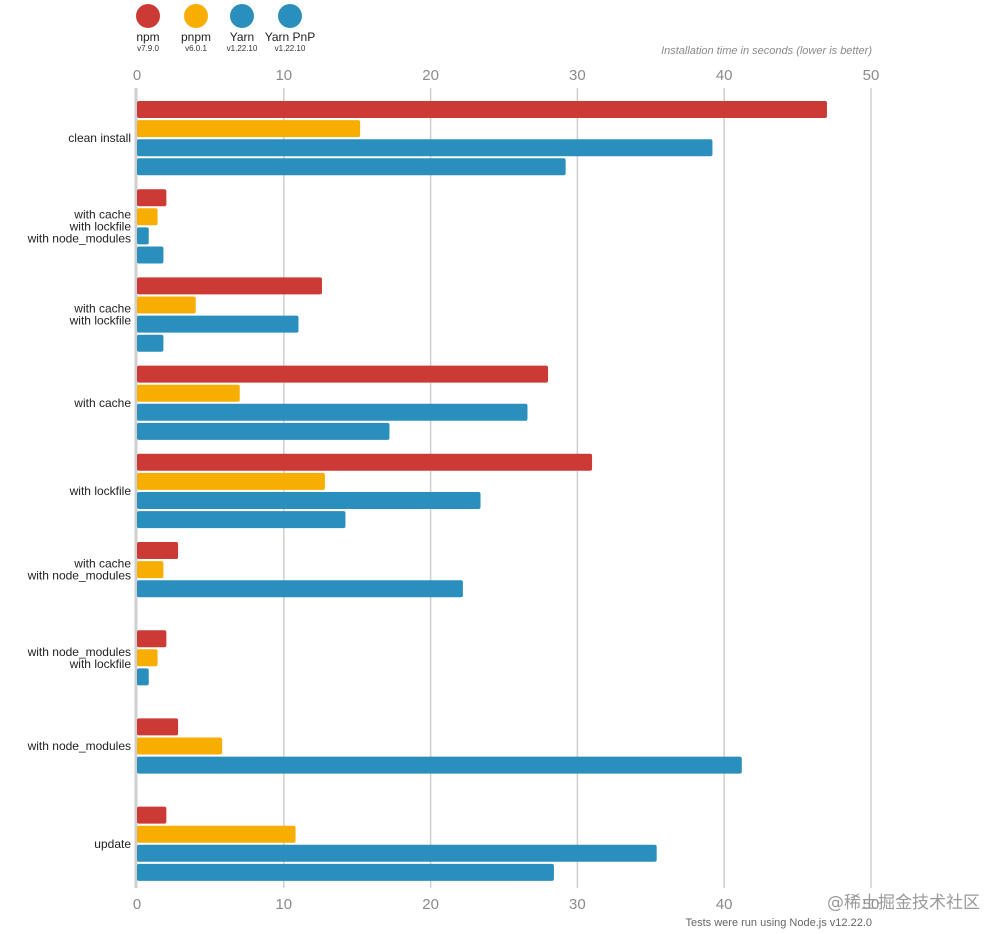 This screenshot has width=999, height=934. Describe the element at coordinates (430, 75) in the screenshot. I see `x-tick-top-20: 20` at that location.